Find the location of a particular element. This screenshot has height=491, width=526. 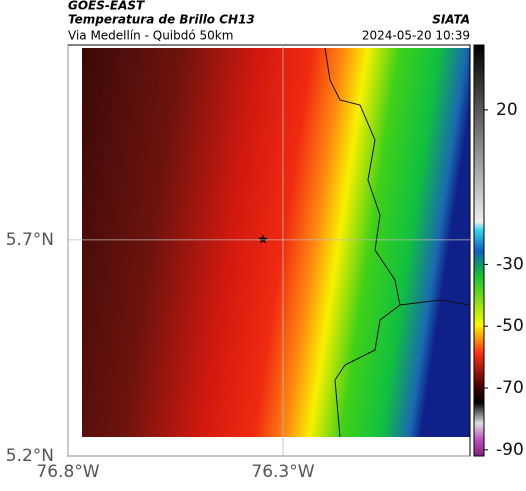

colorbar-tick-label: -30 is located at coordinates (510, 264).